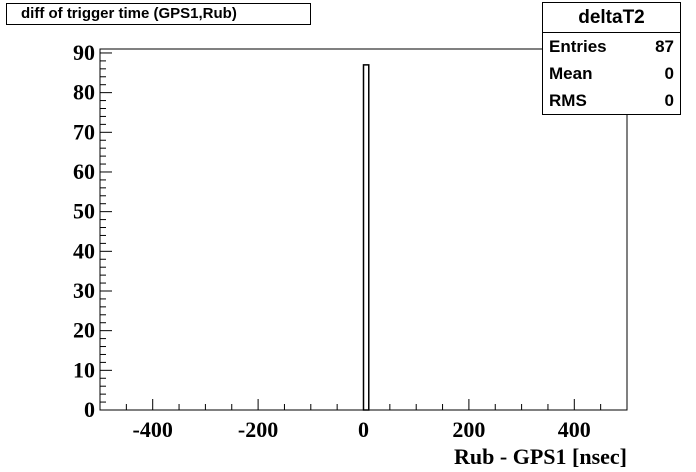 The height and width of the screenshot is (472, 696). What do you see at coordinates (84, 250) in the screenshot?
I see `y-tick-label: 40` at bounding box center [84, 250].